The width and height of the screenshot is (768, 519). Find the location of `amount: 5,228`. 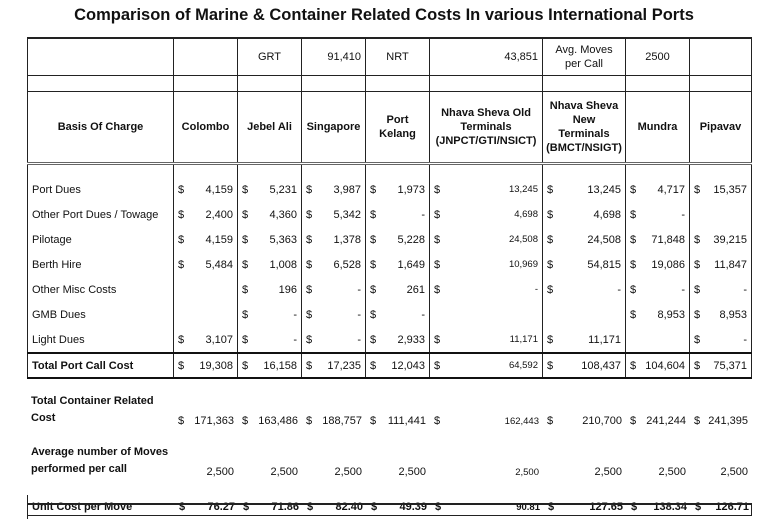

amount: 5,228 is located at coordinates (411, 239).